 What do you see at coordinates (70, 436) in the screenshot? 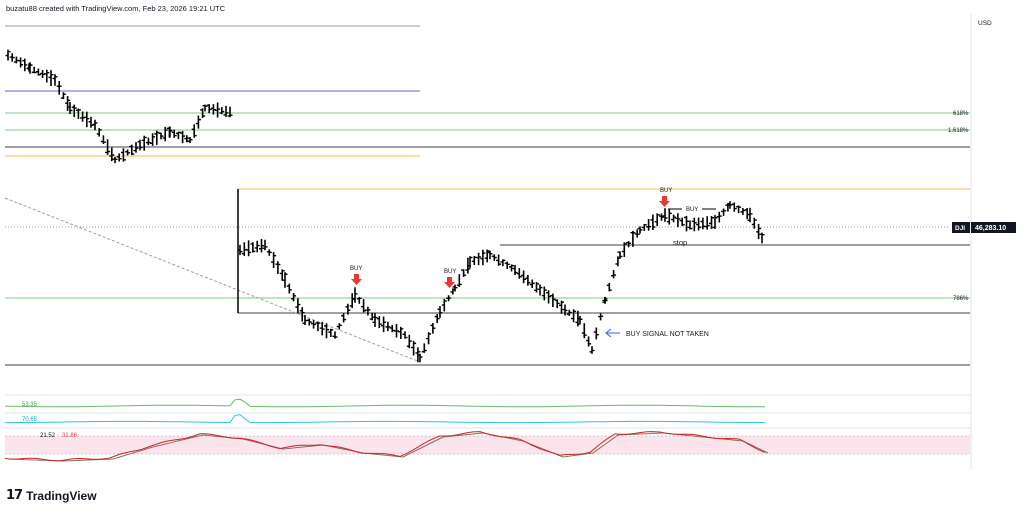
I see `stoch-d-value: 31.86` at bounding box center [70, 436].